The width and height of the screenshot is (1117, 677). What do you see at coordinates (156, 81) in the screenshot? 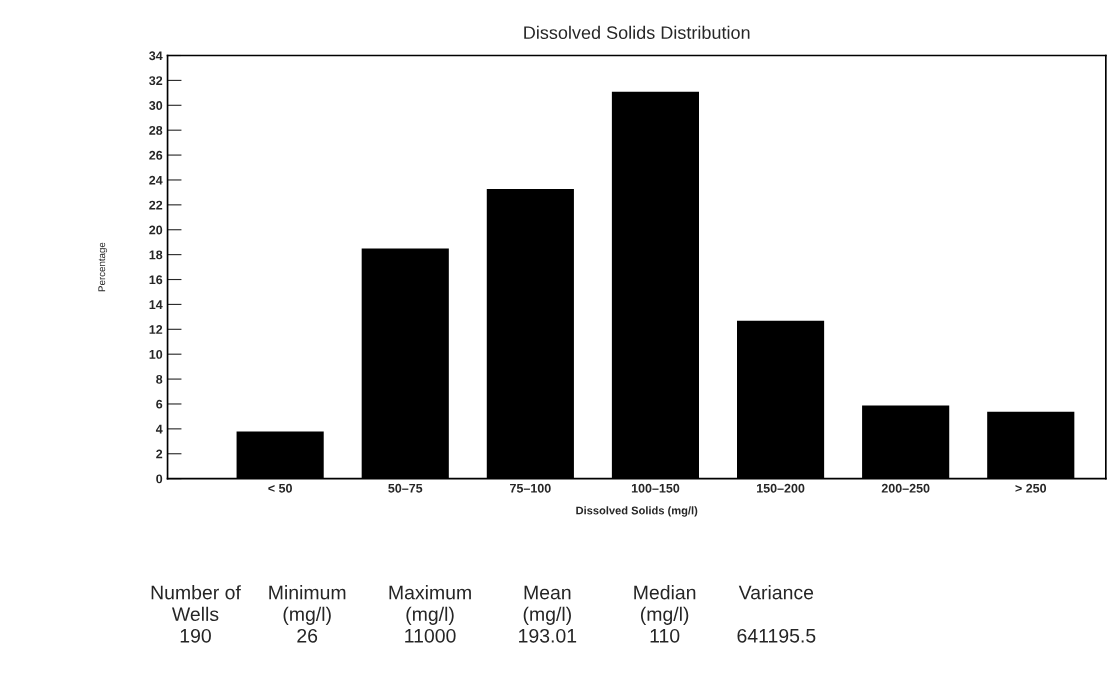
I see `y-tick-label: 32` at bounding box center [156, 81].